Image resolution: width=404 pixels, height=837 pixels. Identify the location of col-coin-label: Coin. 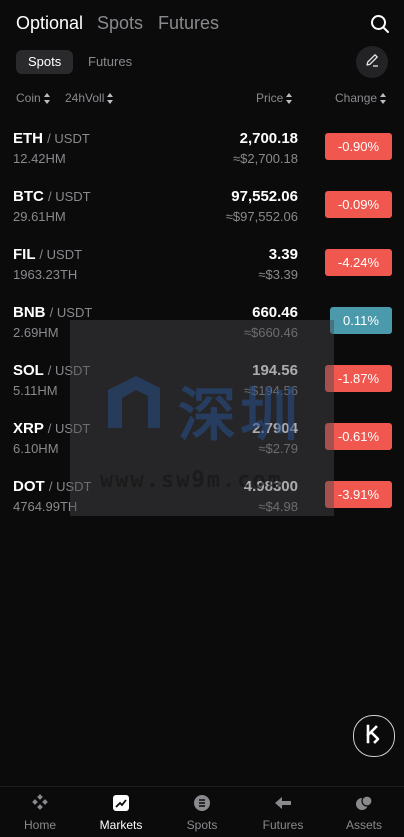
(28, 98).